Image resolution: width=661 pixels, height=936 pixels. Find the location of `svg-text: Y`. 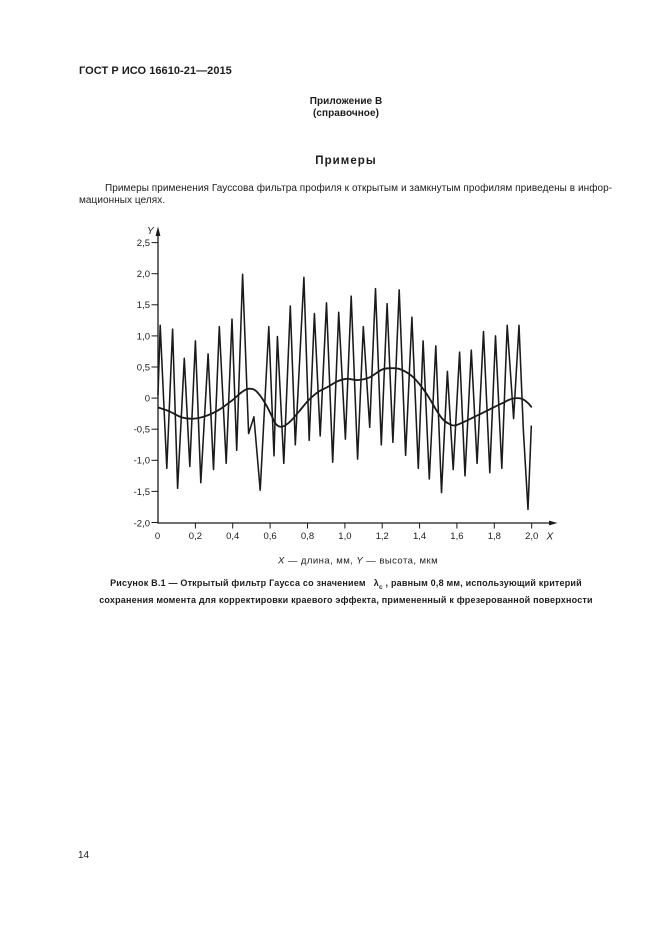

svg-text: Y is located at coordinates (151, 231).